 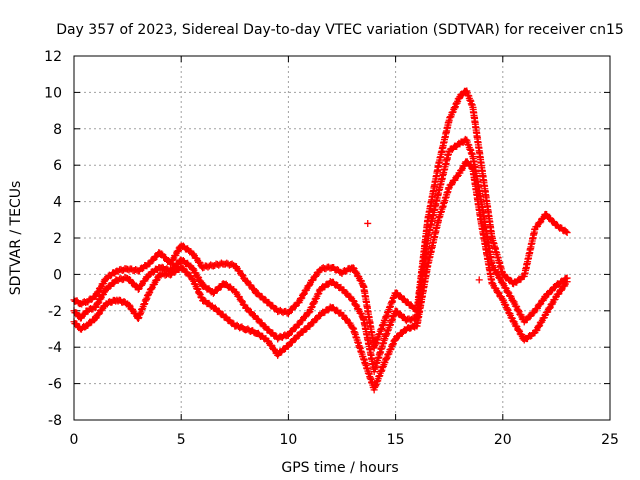 I want to click on y-tick-label: 8, so click(x=57, y=130).